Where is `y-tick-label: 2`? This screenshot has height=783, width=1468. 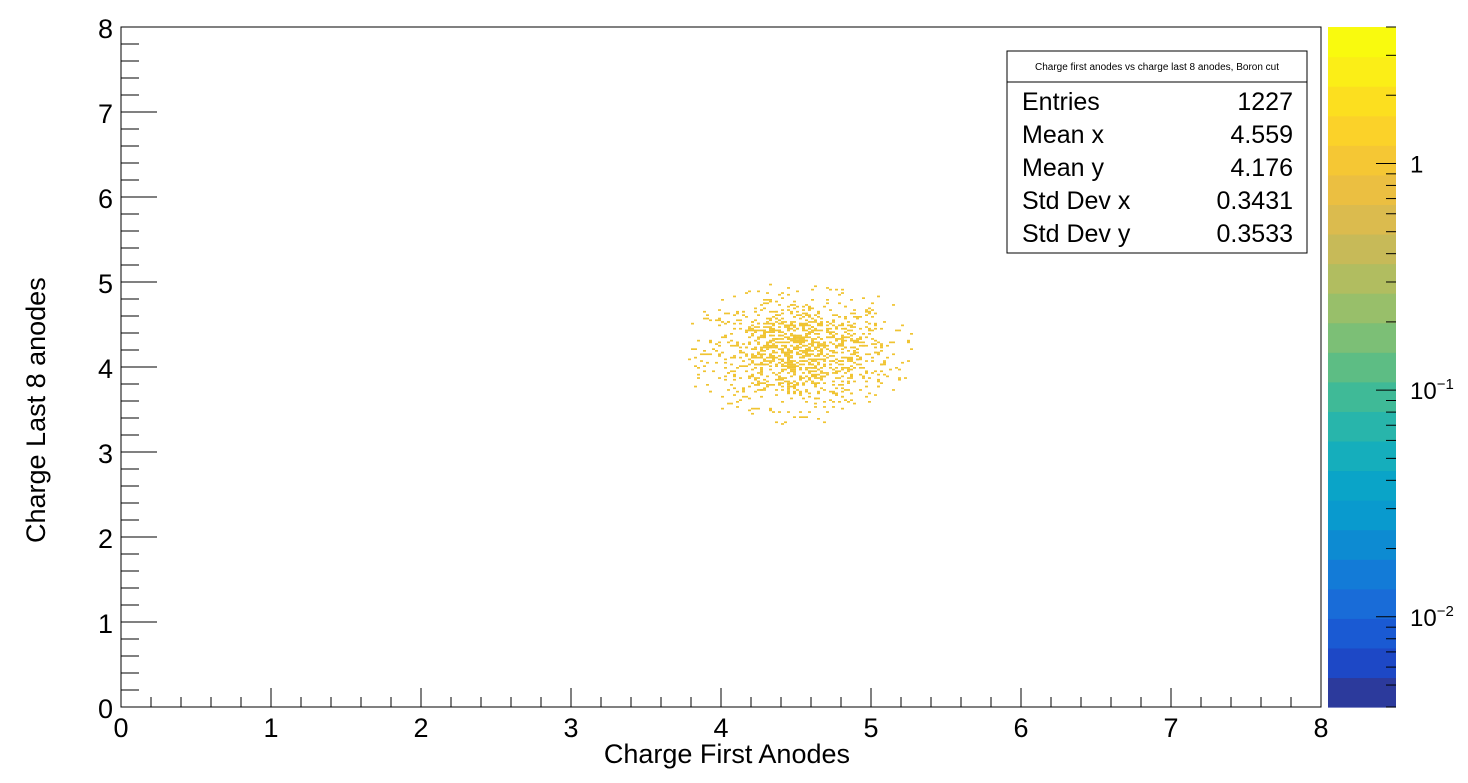 y-tick-label: 2 is located at coordinates (105, 539).